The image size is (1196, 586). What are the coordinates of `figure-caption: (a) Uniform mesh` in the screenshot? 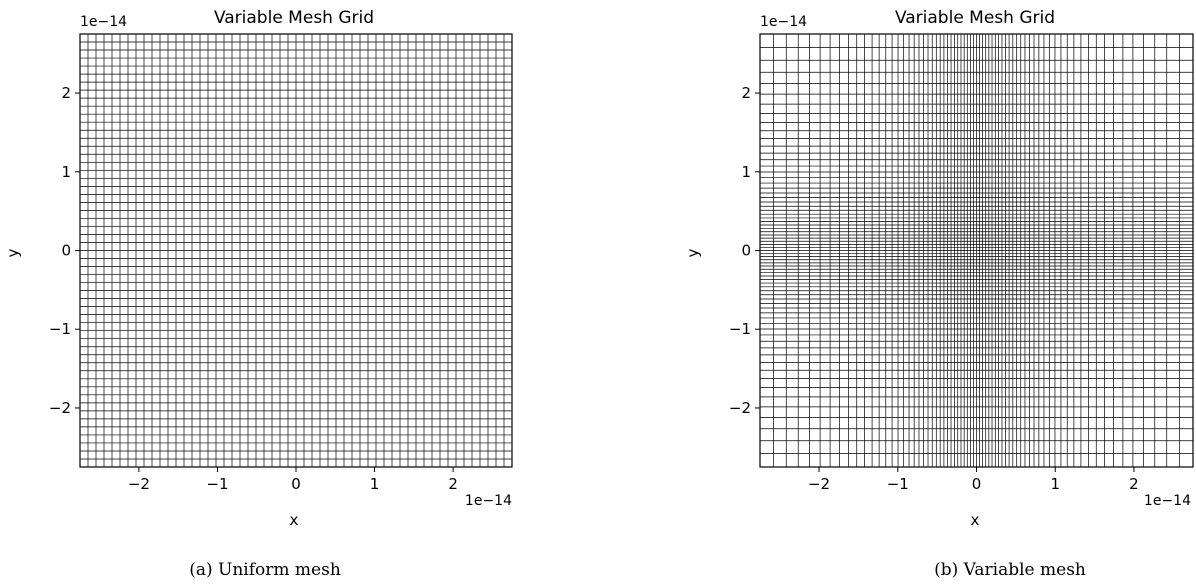 It's located at (265, 570).